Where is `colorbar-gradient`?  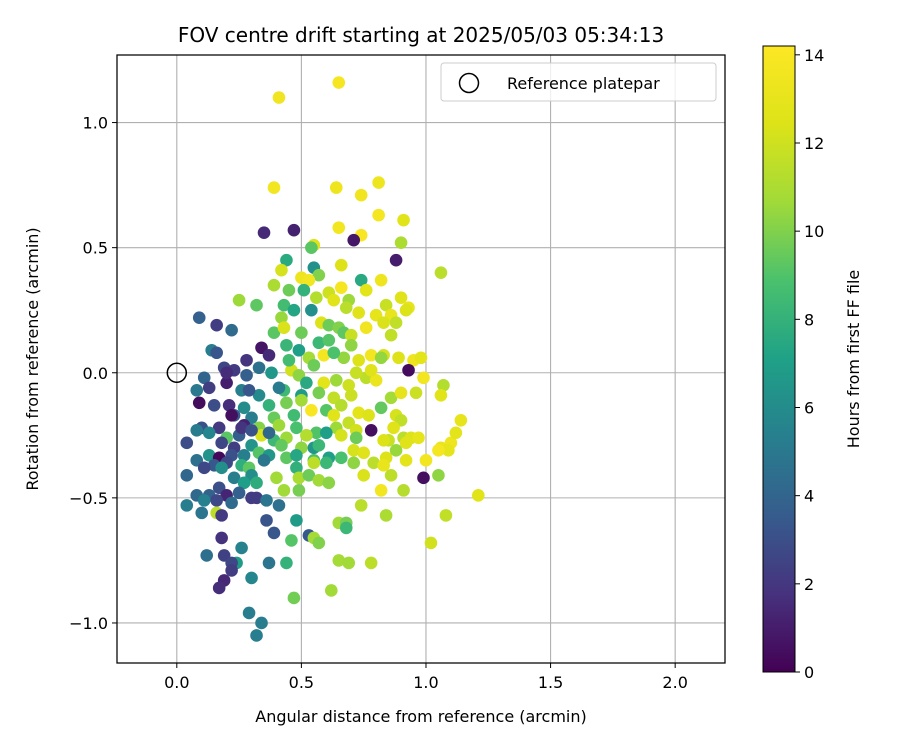
colorbar-gradient is located at coordinates (779, 359).